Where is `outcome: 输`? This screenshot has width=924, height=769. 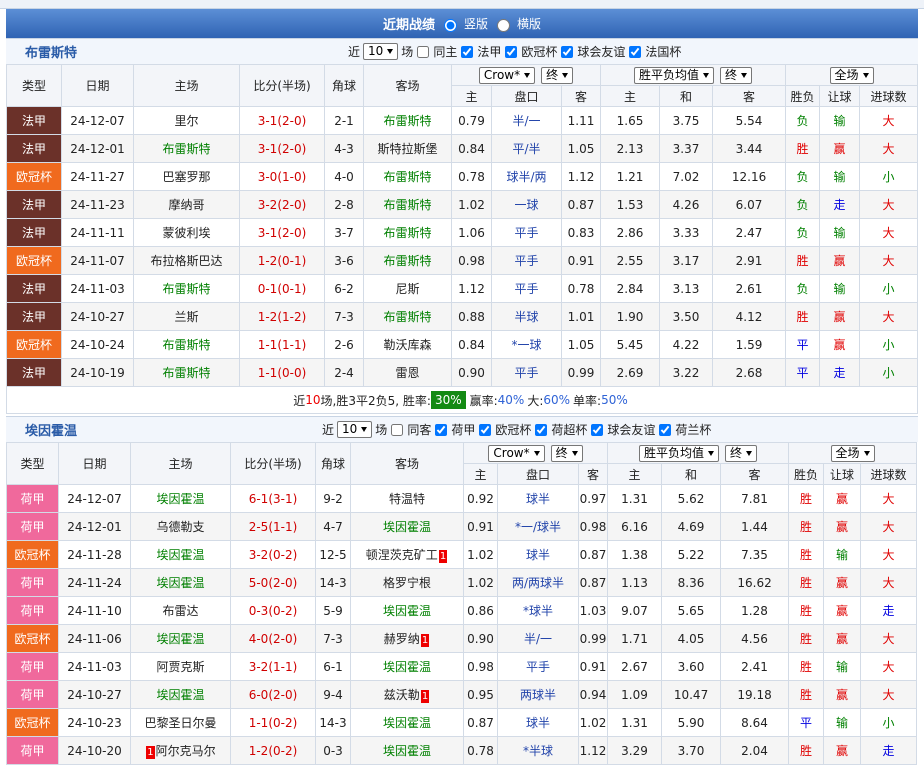 outcome: 输 is located at coordinates (840, 232).